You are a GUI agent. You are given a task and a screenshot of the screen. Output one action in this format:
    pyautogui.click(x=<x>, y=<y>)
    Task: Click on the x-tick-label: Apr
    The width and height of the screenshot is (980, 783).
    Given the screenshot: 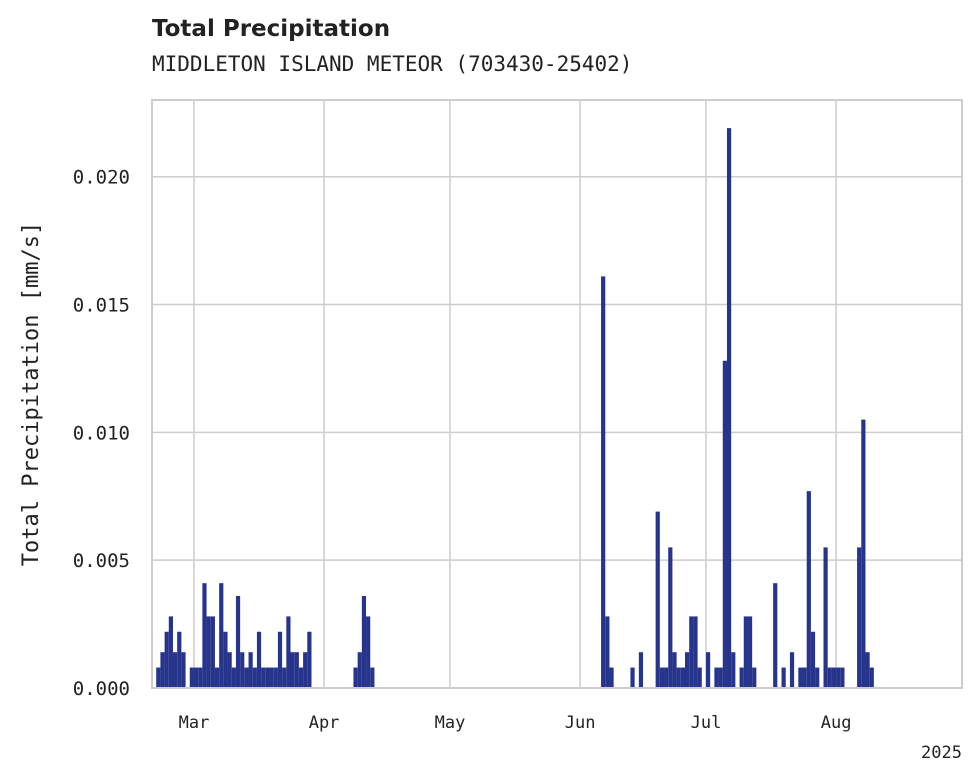 What is the action you would take?
    pyautogui.click(x=324, y=723)
    